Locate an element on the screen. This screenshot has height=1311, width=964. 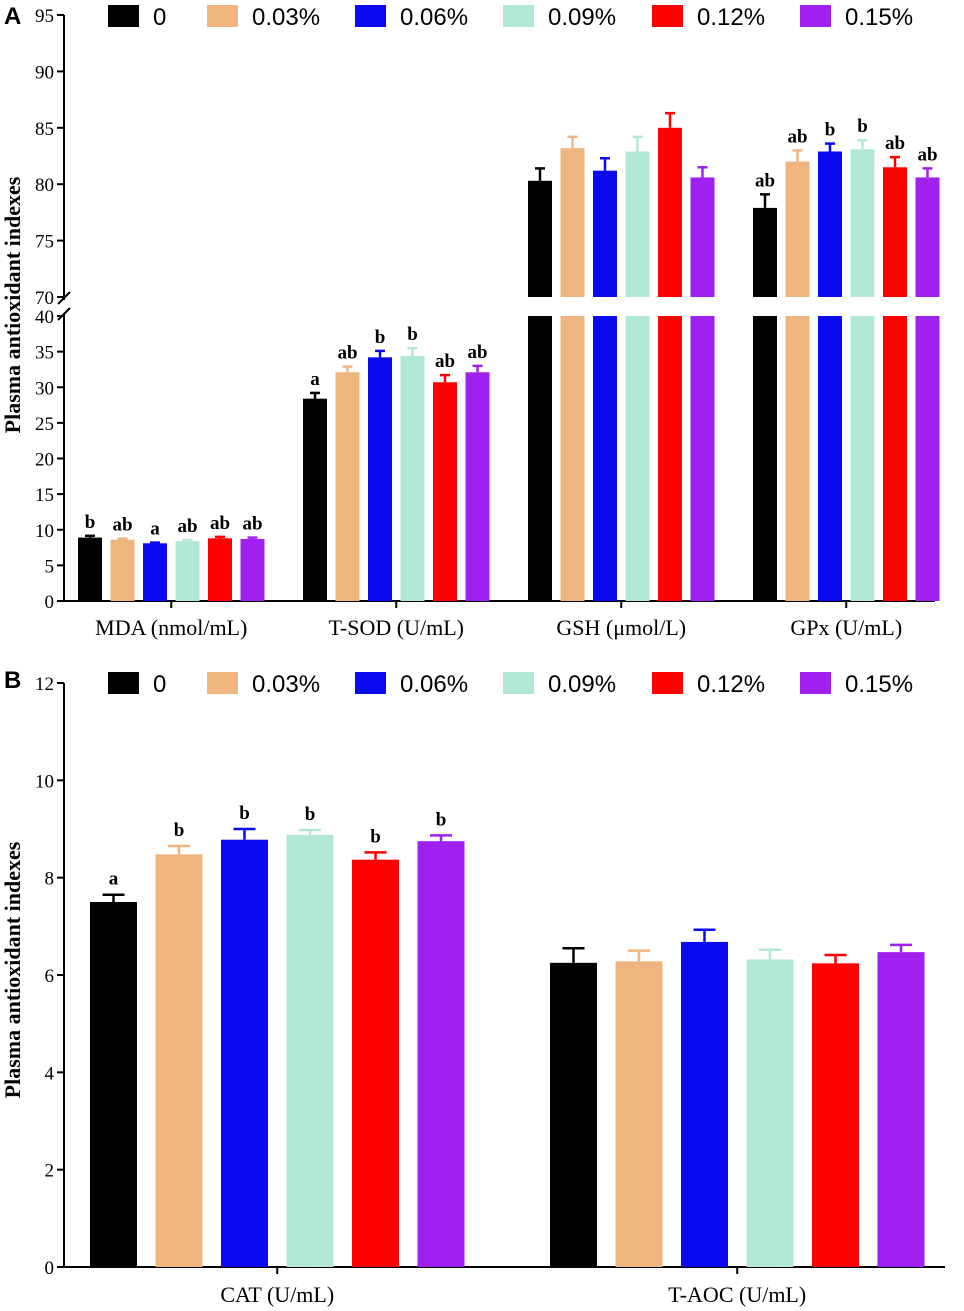
y-tick-label: 20 is located at coordinates (44, 460).